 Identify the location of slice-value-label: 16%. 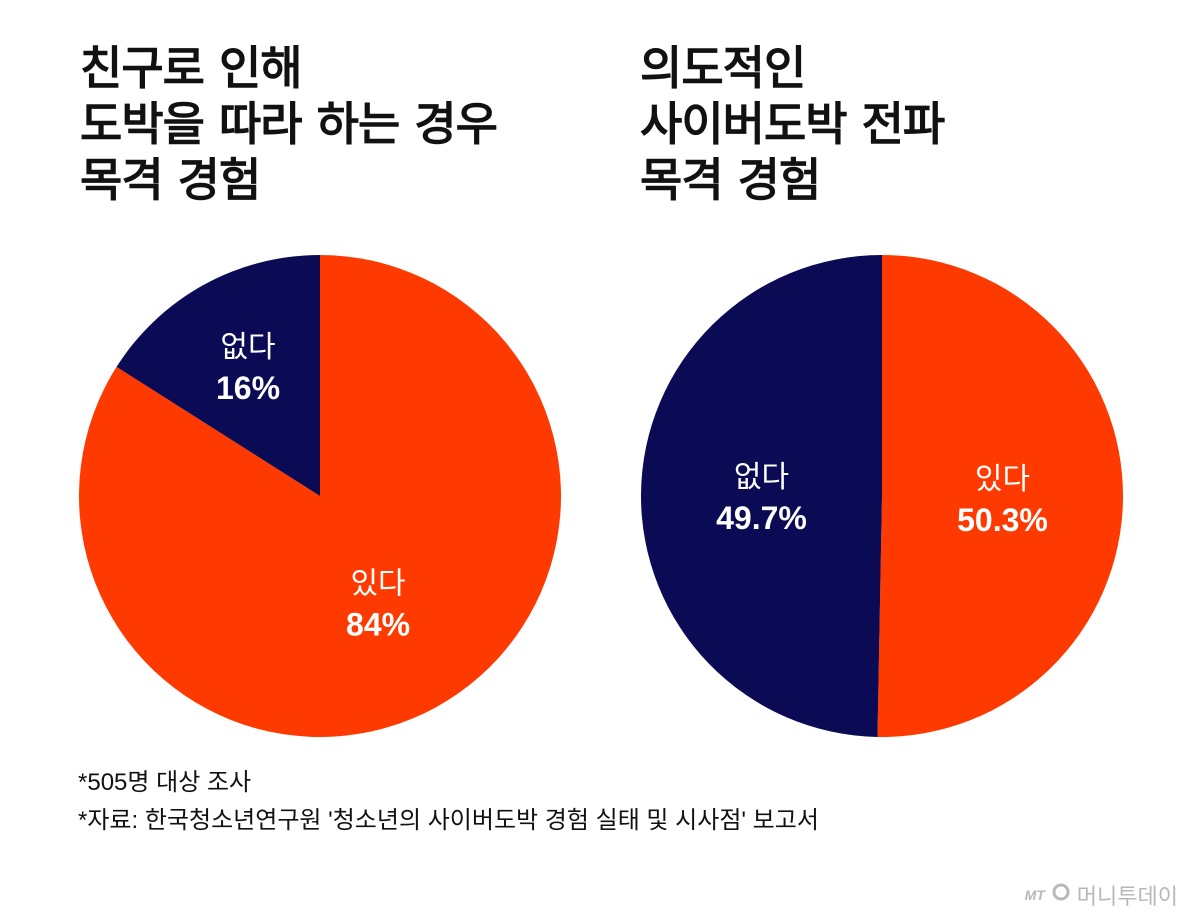
(248, 388).